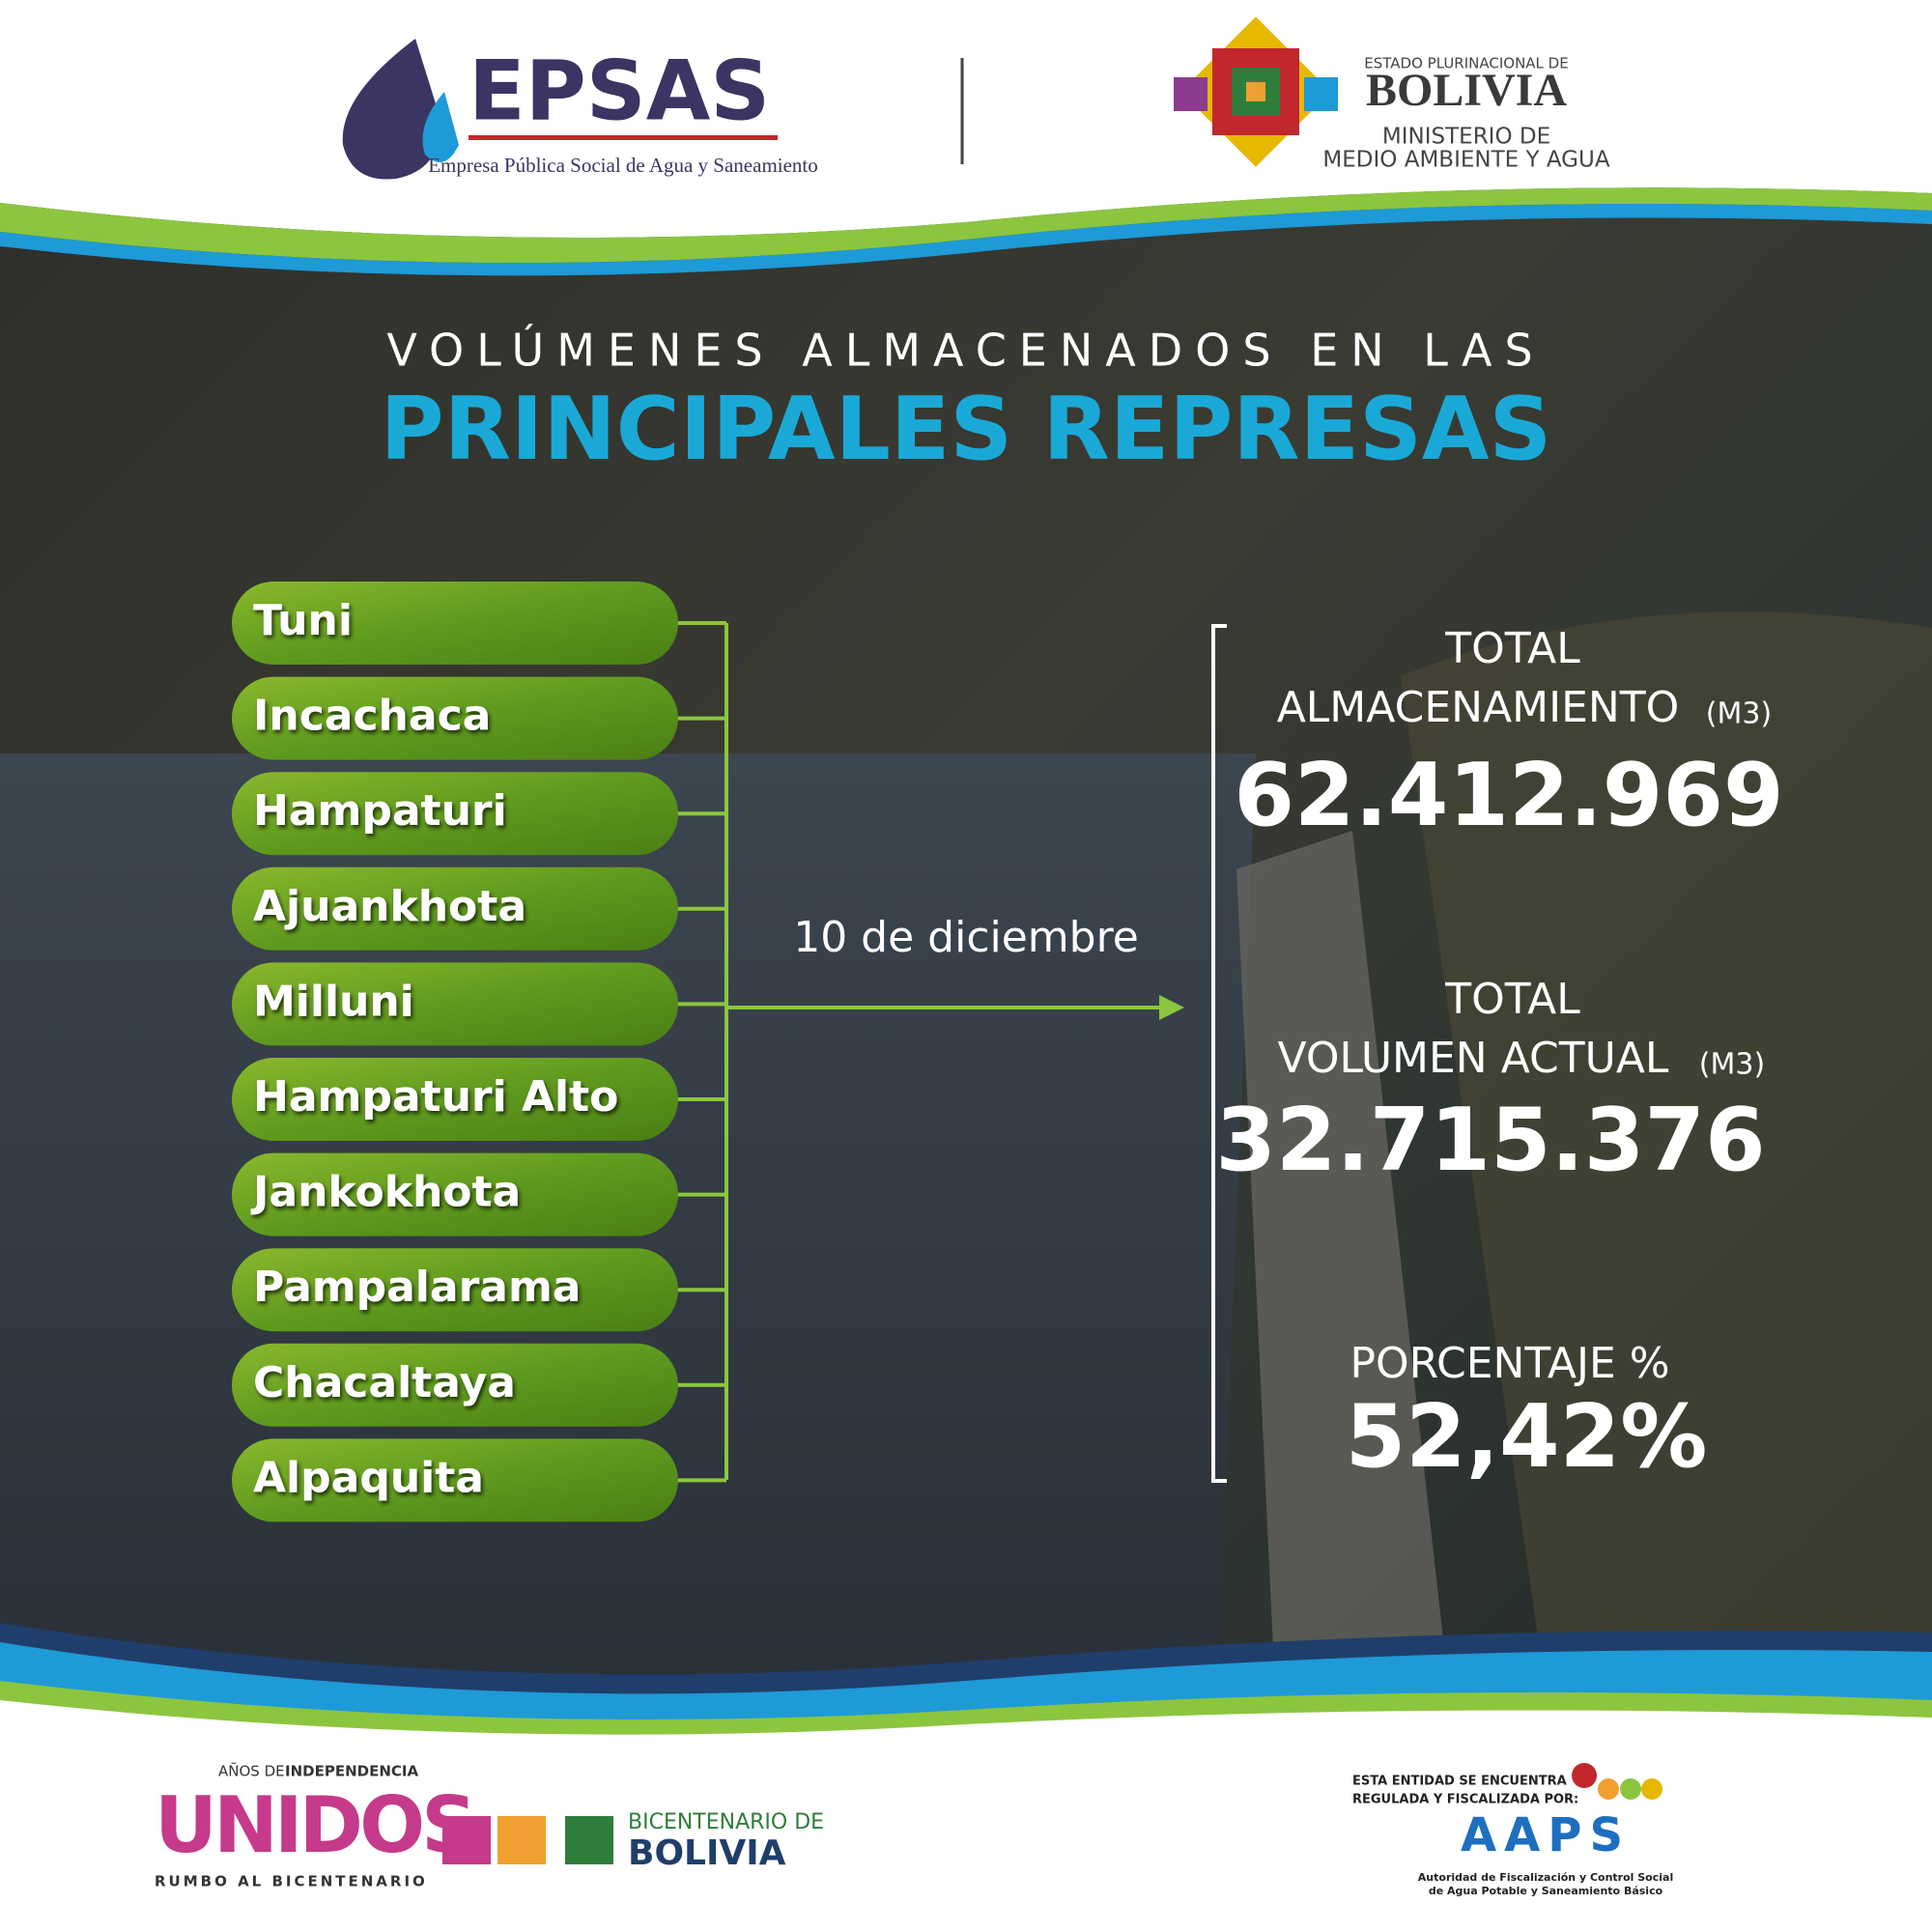 The width and height of the screenshot is (1932, 1932). What do you see at coordinates (965, 351) in the screenshot?
I see `title-line1: VOLÚMENES ALMACENADOS EN LAS` at bounding box center [965, 351].